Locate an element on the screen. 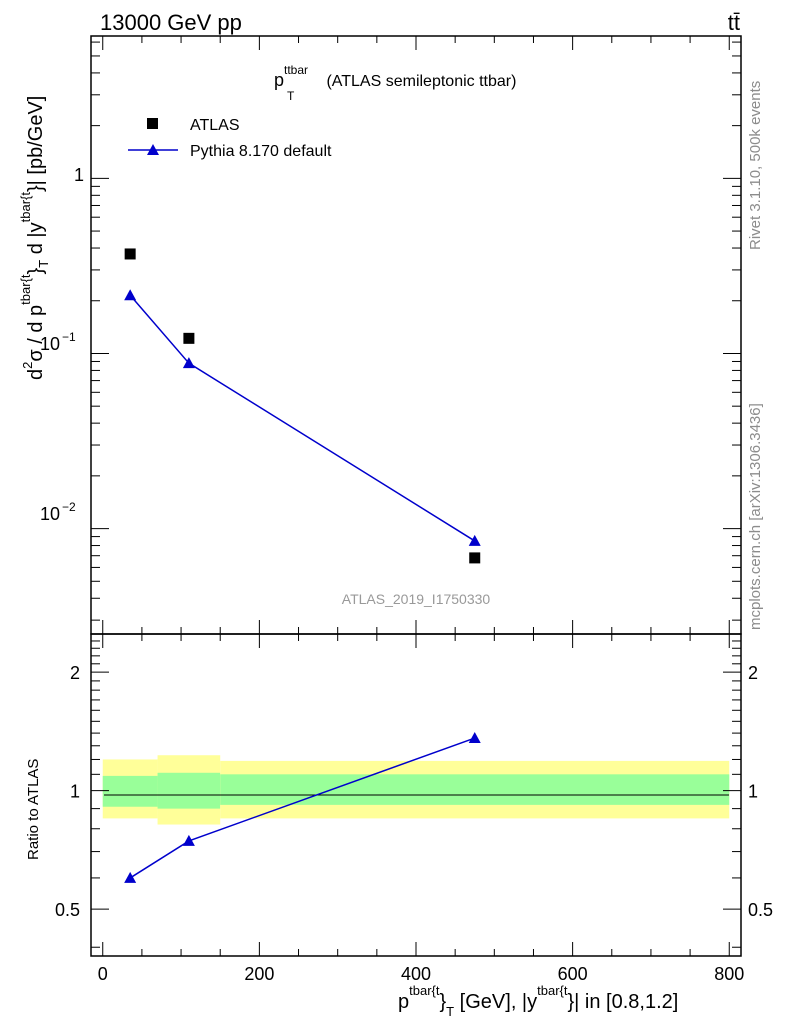  y-tick-0p01-exp: −2 is located at coordinates (69, 507).